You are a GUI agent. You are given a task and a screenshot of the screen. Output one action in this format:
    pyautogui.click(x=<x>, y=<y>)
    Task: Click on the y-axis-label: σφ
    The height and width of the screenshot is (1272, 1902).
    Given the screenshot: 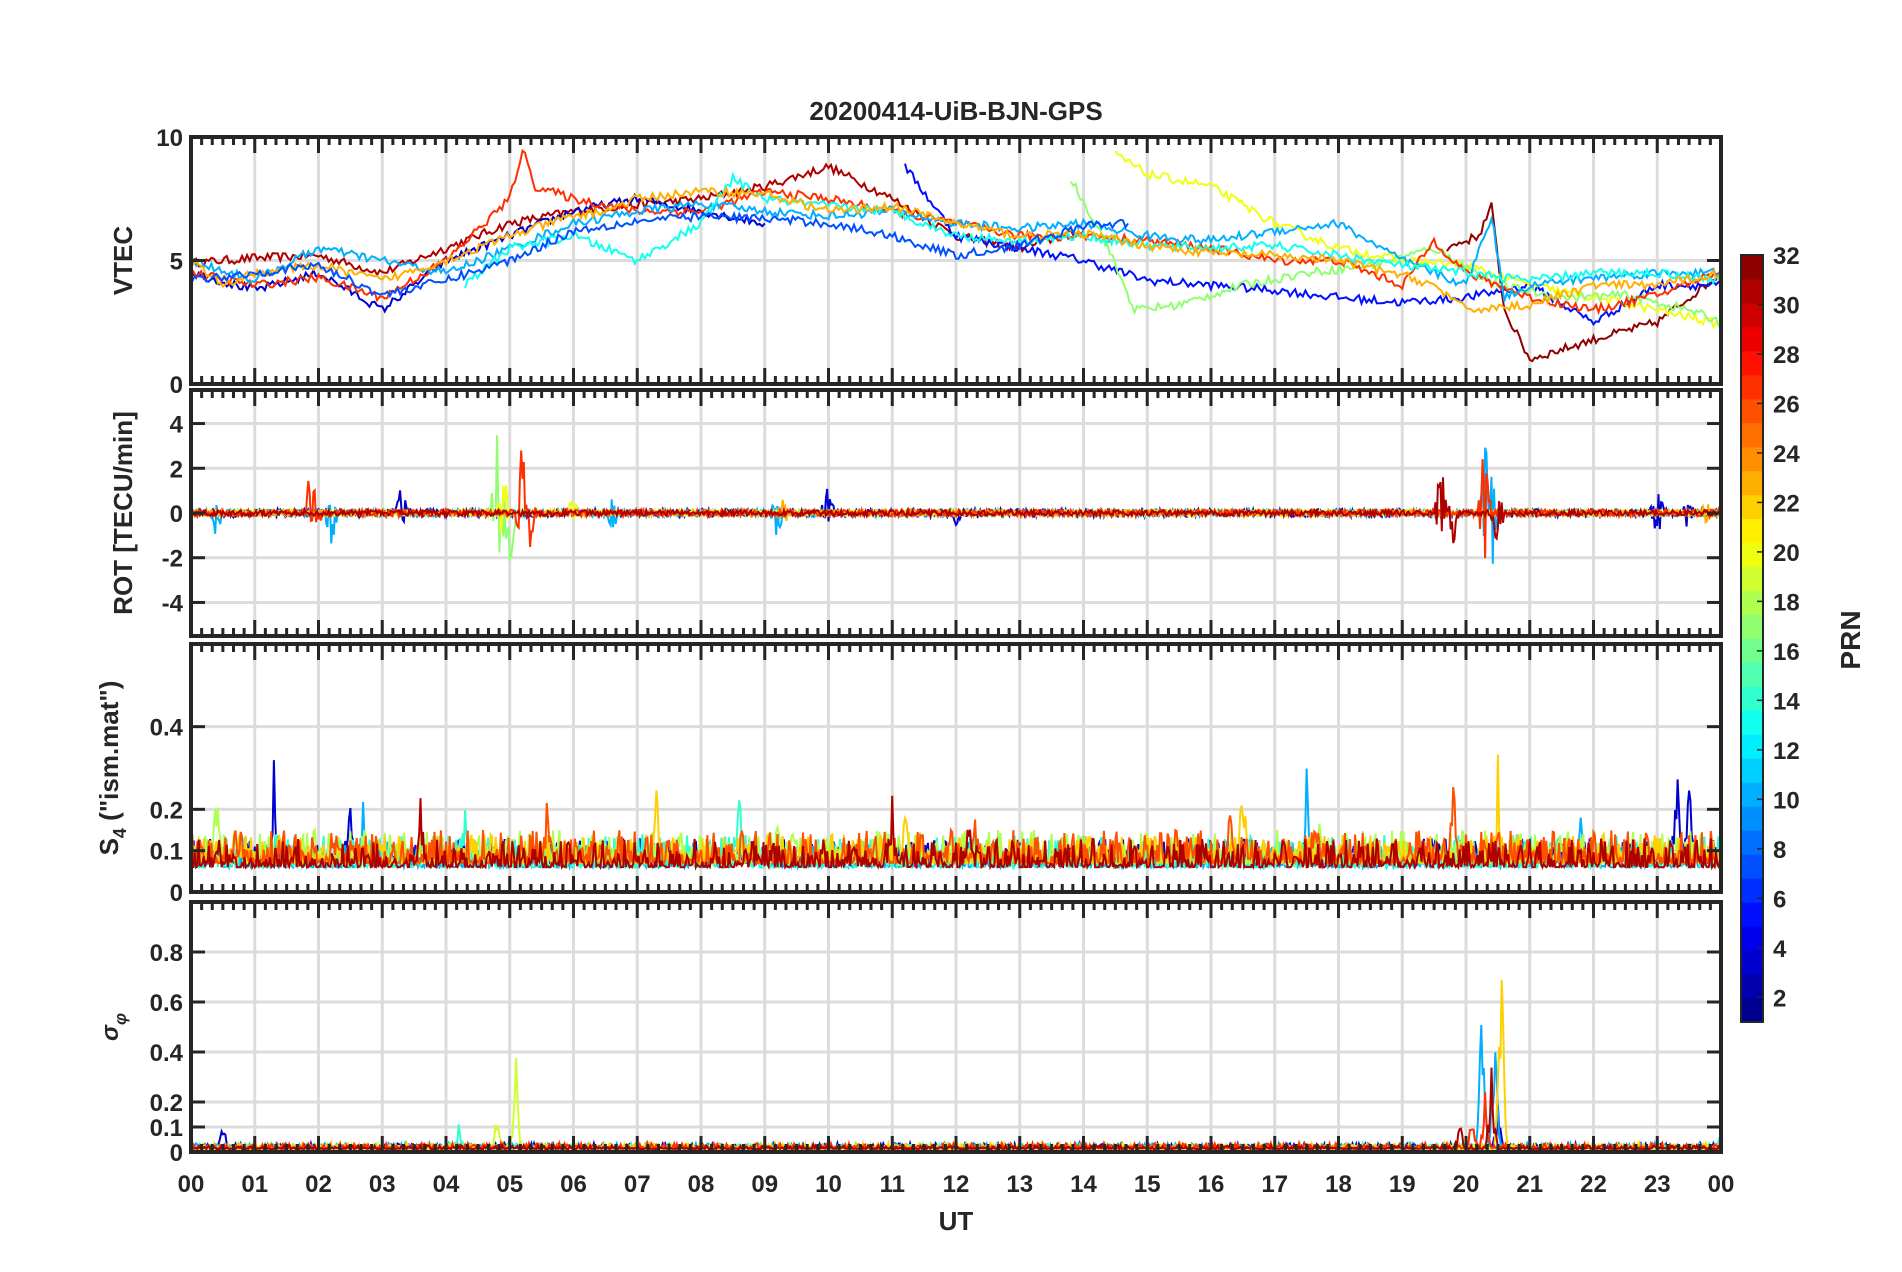 What is the action you would take?
    pyautogui.click(x=113, y=1027)
    